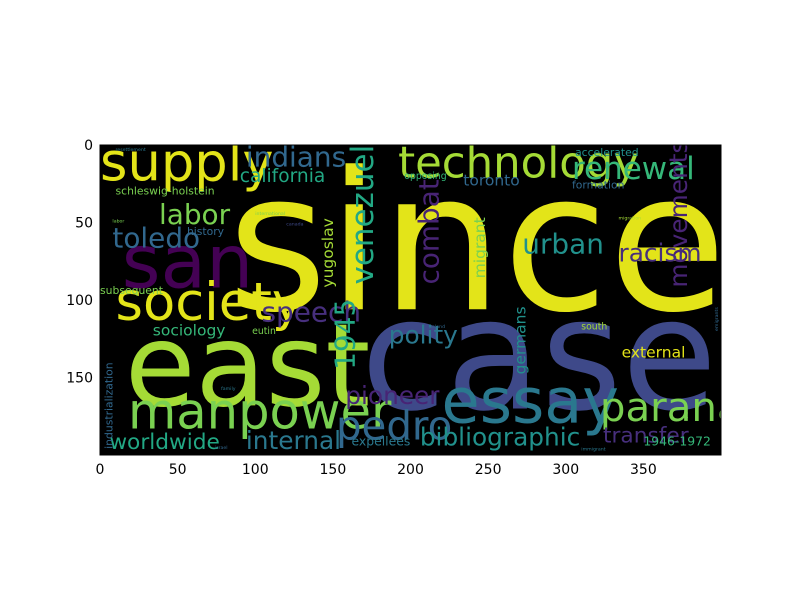 This screenshot has height=600, width=800. Describe the element at coordinates (131, 150) in the screenshot. I see `word-46: resettlement` at that location.